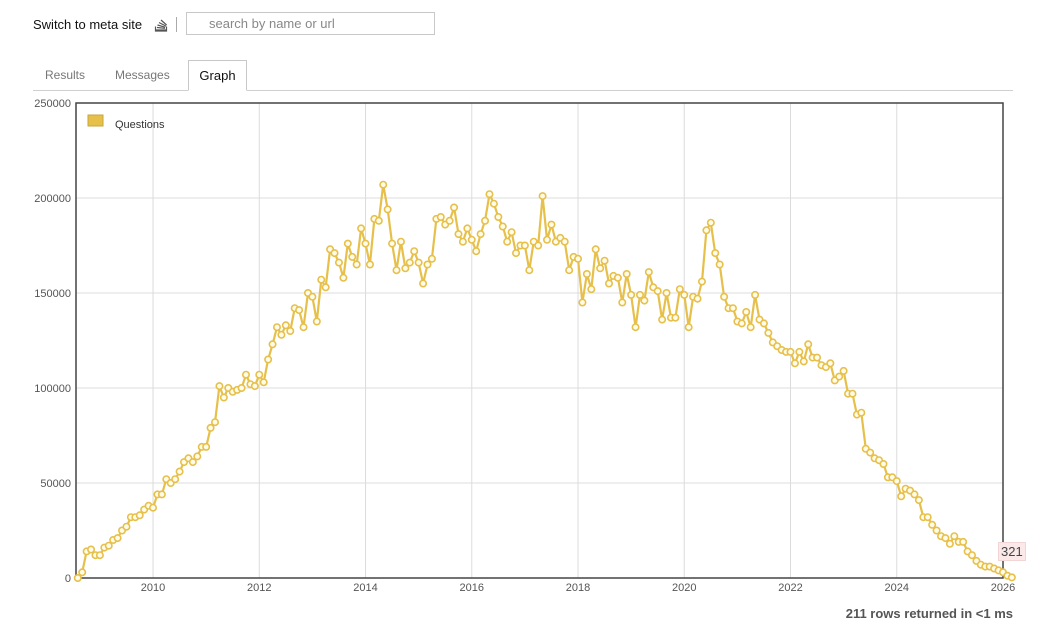 The height and width of the screenshot is (638, 1044). What do you see at coordinates (142, 75) in the screenshot?
I see `tab-messages: Messages` at bounding box center [142, 75].